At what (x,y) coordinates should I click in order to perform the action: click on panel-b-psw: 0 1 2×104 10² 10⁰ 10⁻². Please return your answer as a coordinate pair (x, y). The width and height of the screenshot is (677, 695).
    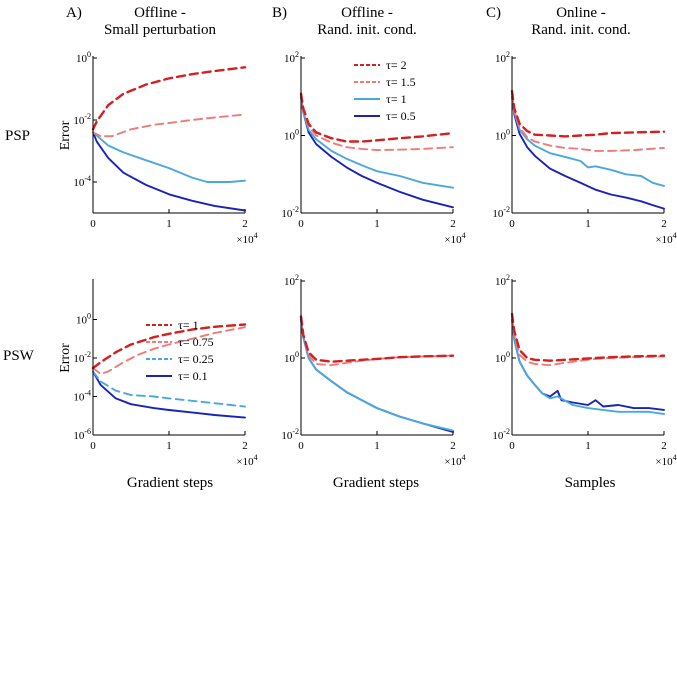
    Looking at the image, I should click on (373, 370).